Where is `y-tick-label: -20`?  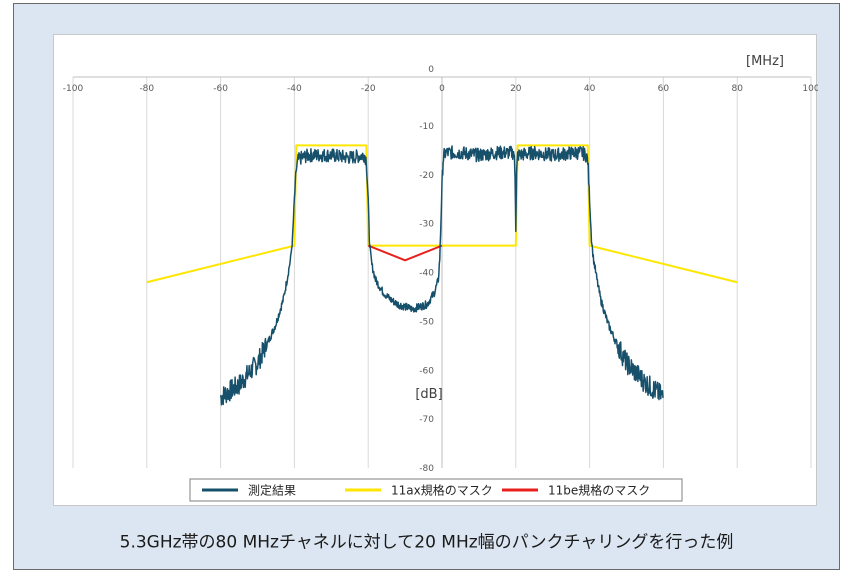 y-tick-label: -20 is located at coordinates (426, 176).